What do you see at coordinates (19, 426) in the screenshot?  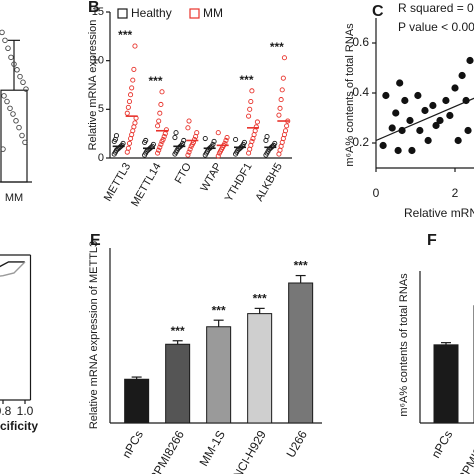 I see `x-axis-label: Specificity` at bounding box center [19, 426].